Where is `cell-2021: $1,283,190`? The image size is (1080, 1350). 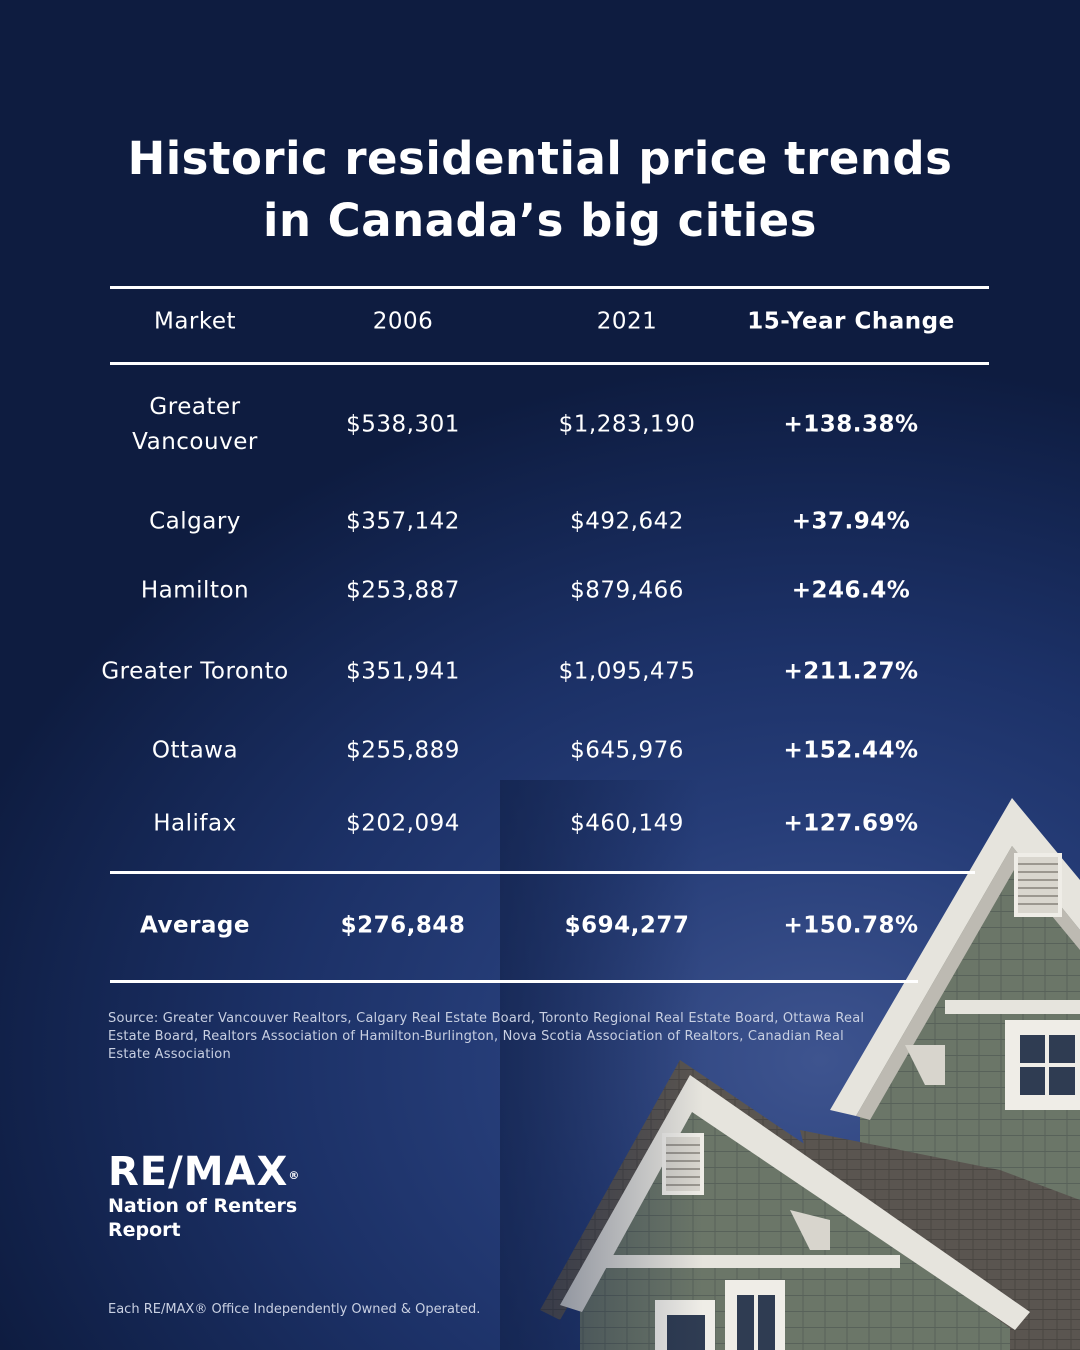 cell-2021: $1,283,190 is located at coordinates (627, 424).